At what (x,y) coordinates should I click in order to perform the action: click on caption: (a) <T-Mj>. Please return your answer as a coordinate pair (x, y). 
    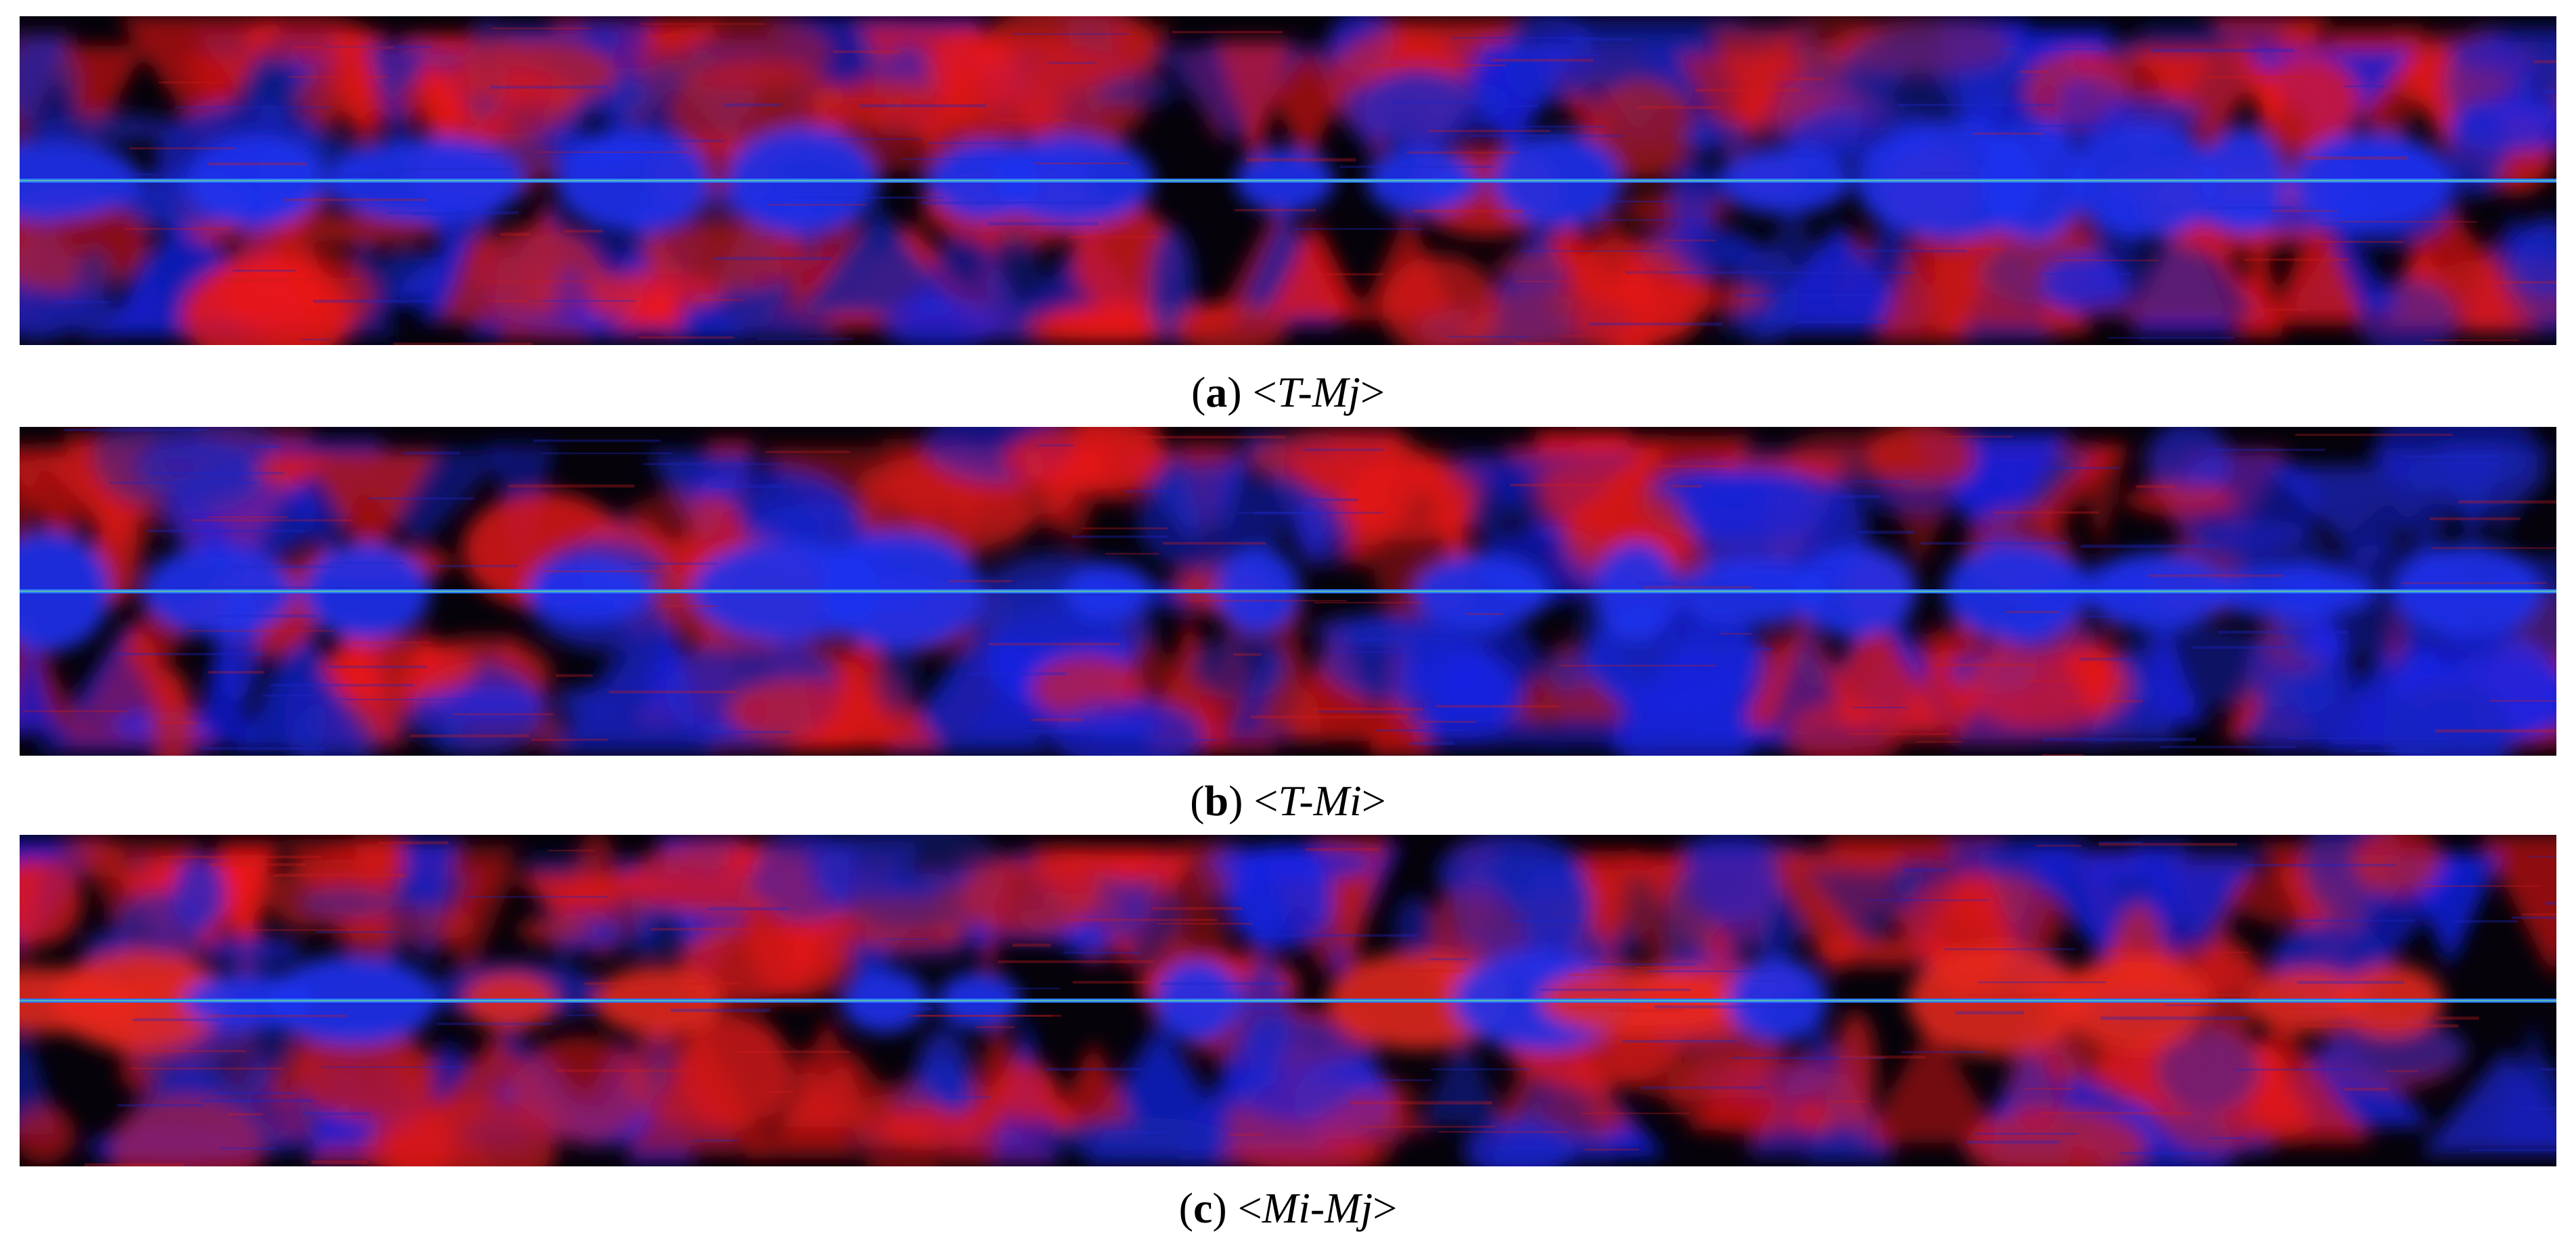
    Looking at the image, I should click on (1288, 392).